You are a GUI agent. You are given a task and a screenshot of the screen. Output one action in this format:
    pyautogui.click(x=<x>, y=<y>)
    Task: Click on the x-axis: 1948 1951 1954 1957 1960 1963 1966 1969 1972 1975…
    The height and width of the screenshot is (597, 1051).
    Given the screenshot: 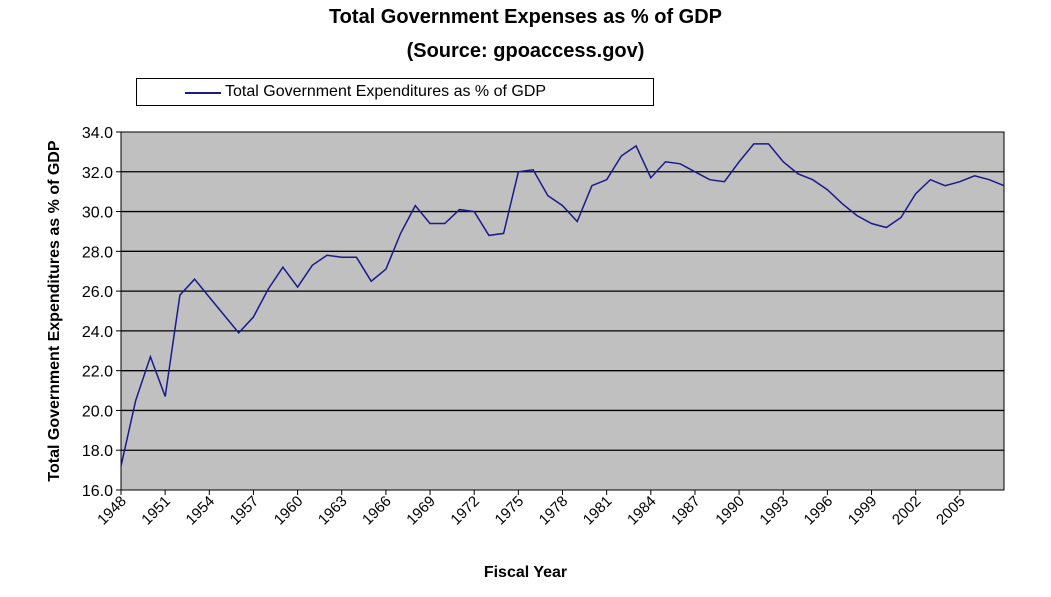 What is the action you would take?
    pyautogui.click(x=531, y=509)
    